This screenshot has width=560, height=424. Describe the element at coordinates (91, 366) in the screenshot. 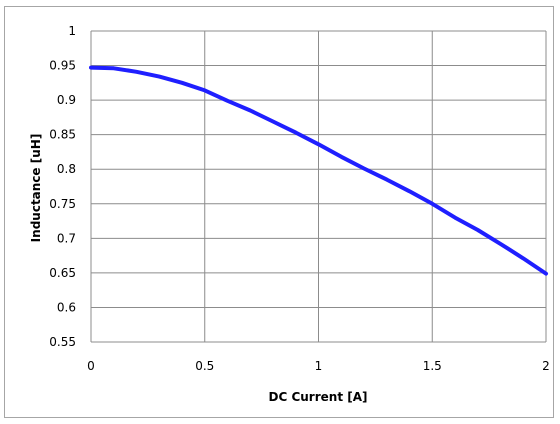

I see `x-tick-label: 0` at that location.